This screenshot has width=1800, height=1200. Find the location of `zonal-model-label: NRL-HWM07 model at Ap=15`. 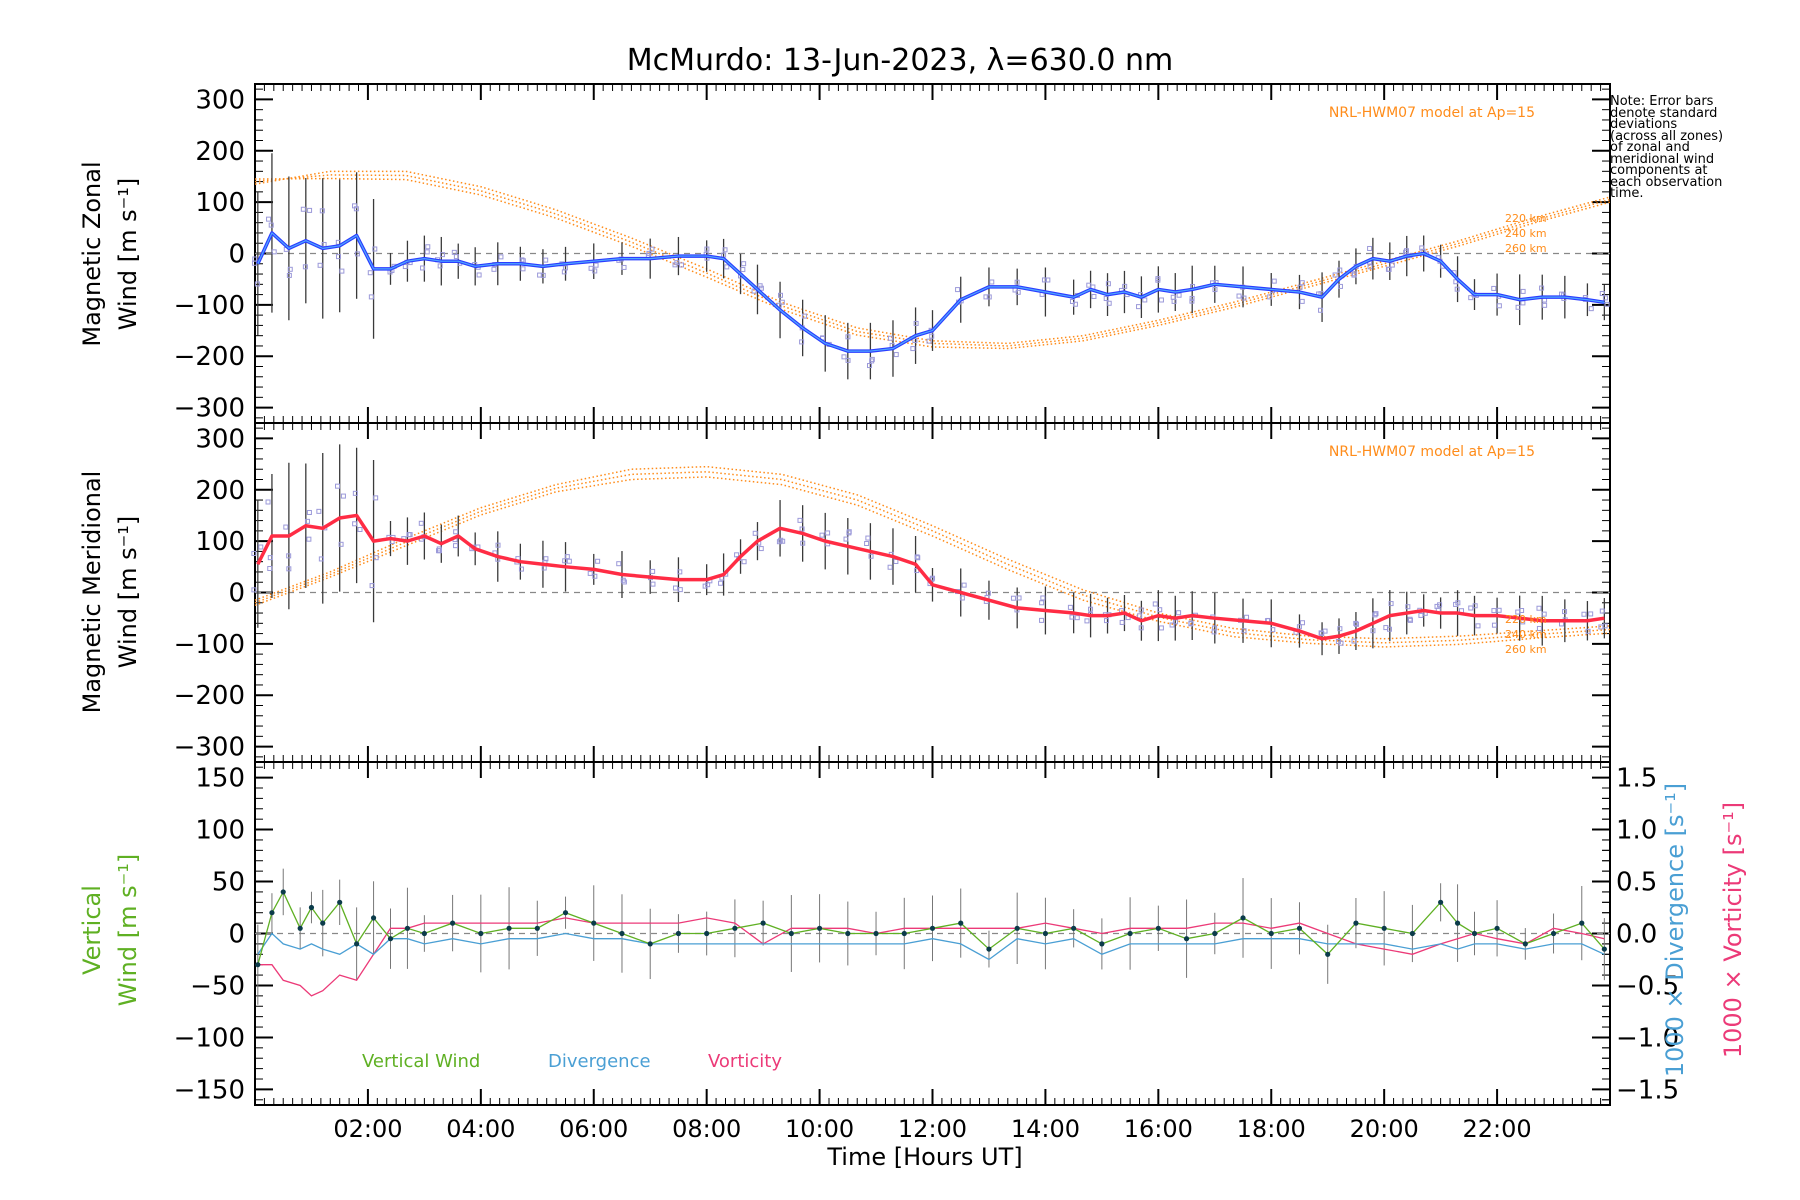

zonal-model-label: NRL-HWM07 model at Ap=15 is located at coordinates (1432, 113).